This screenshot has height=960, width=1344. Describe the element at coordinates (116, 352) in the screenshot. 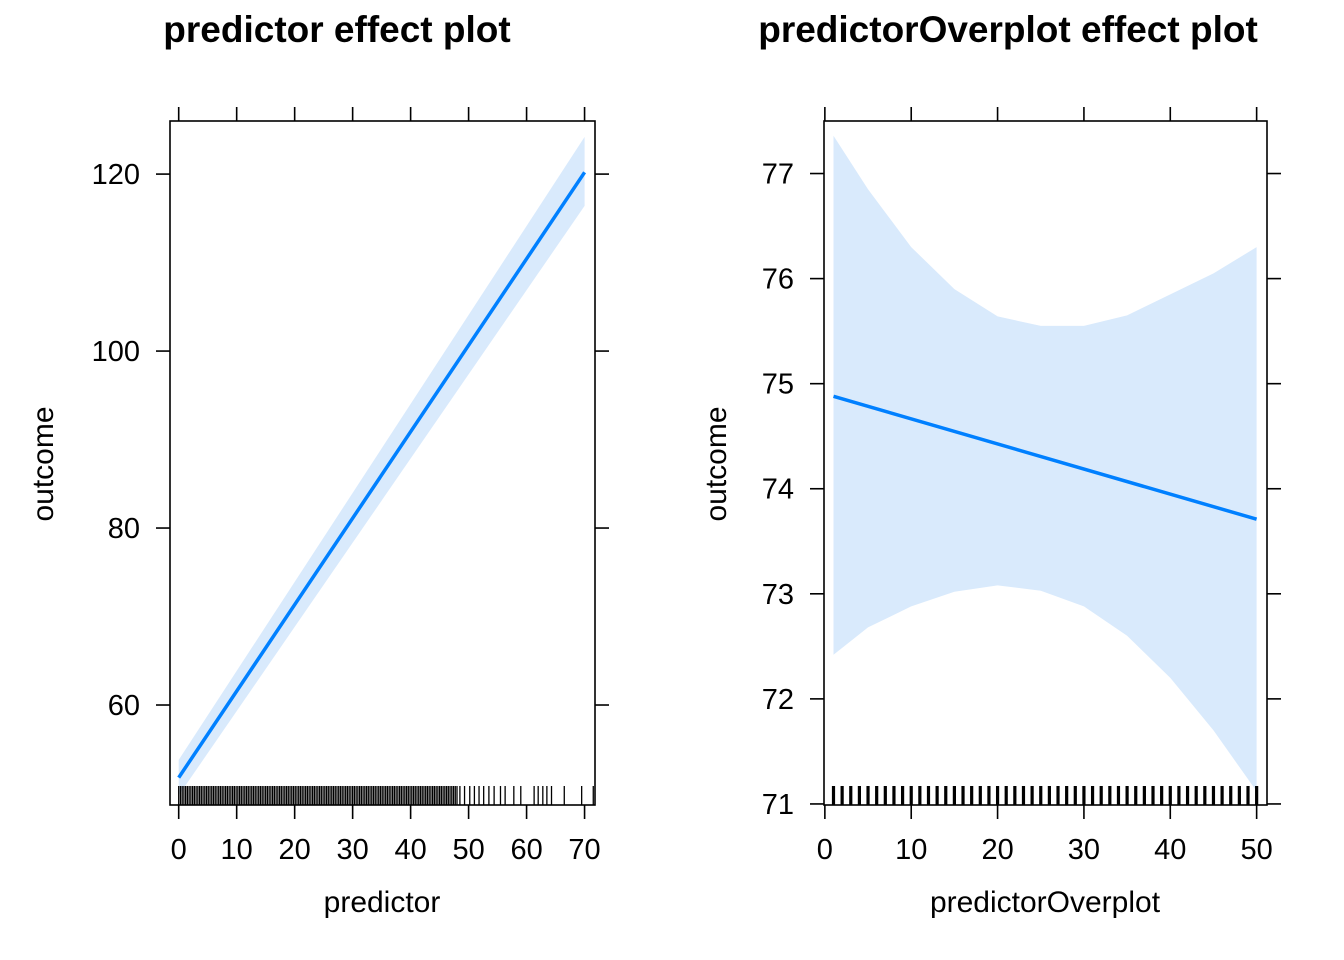

I see `y-tick-label: 100` at that location.